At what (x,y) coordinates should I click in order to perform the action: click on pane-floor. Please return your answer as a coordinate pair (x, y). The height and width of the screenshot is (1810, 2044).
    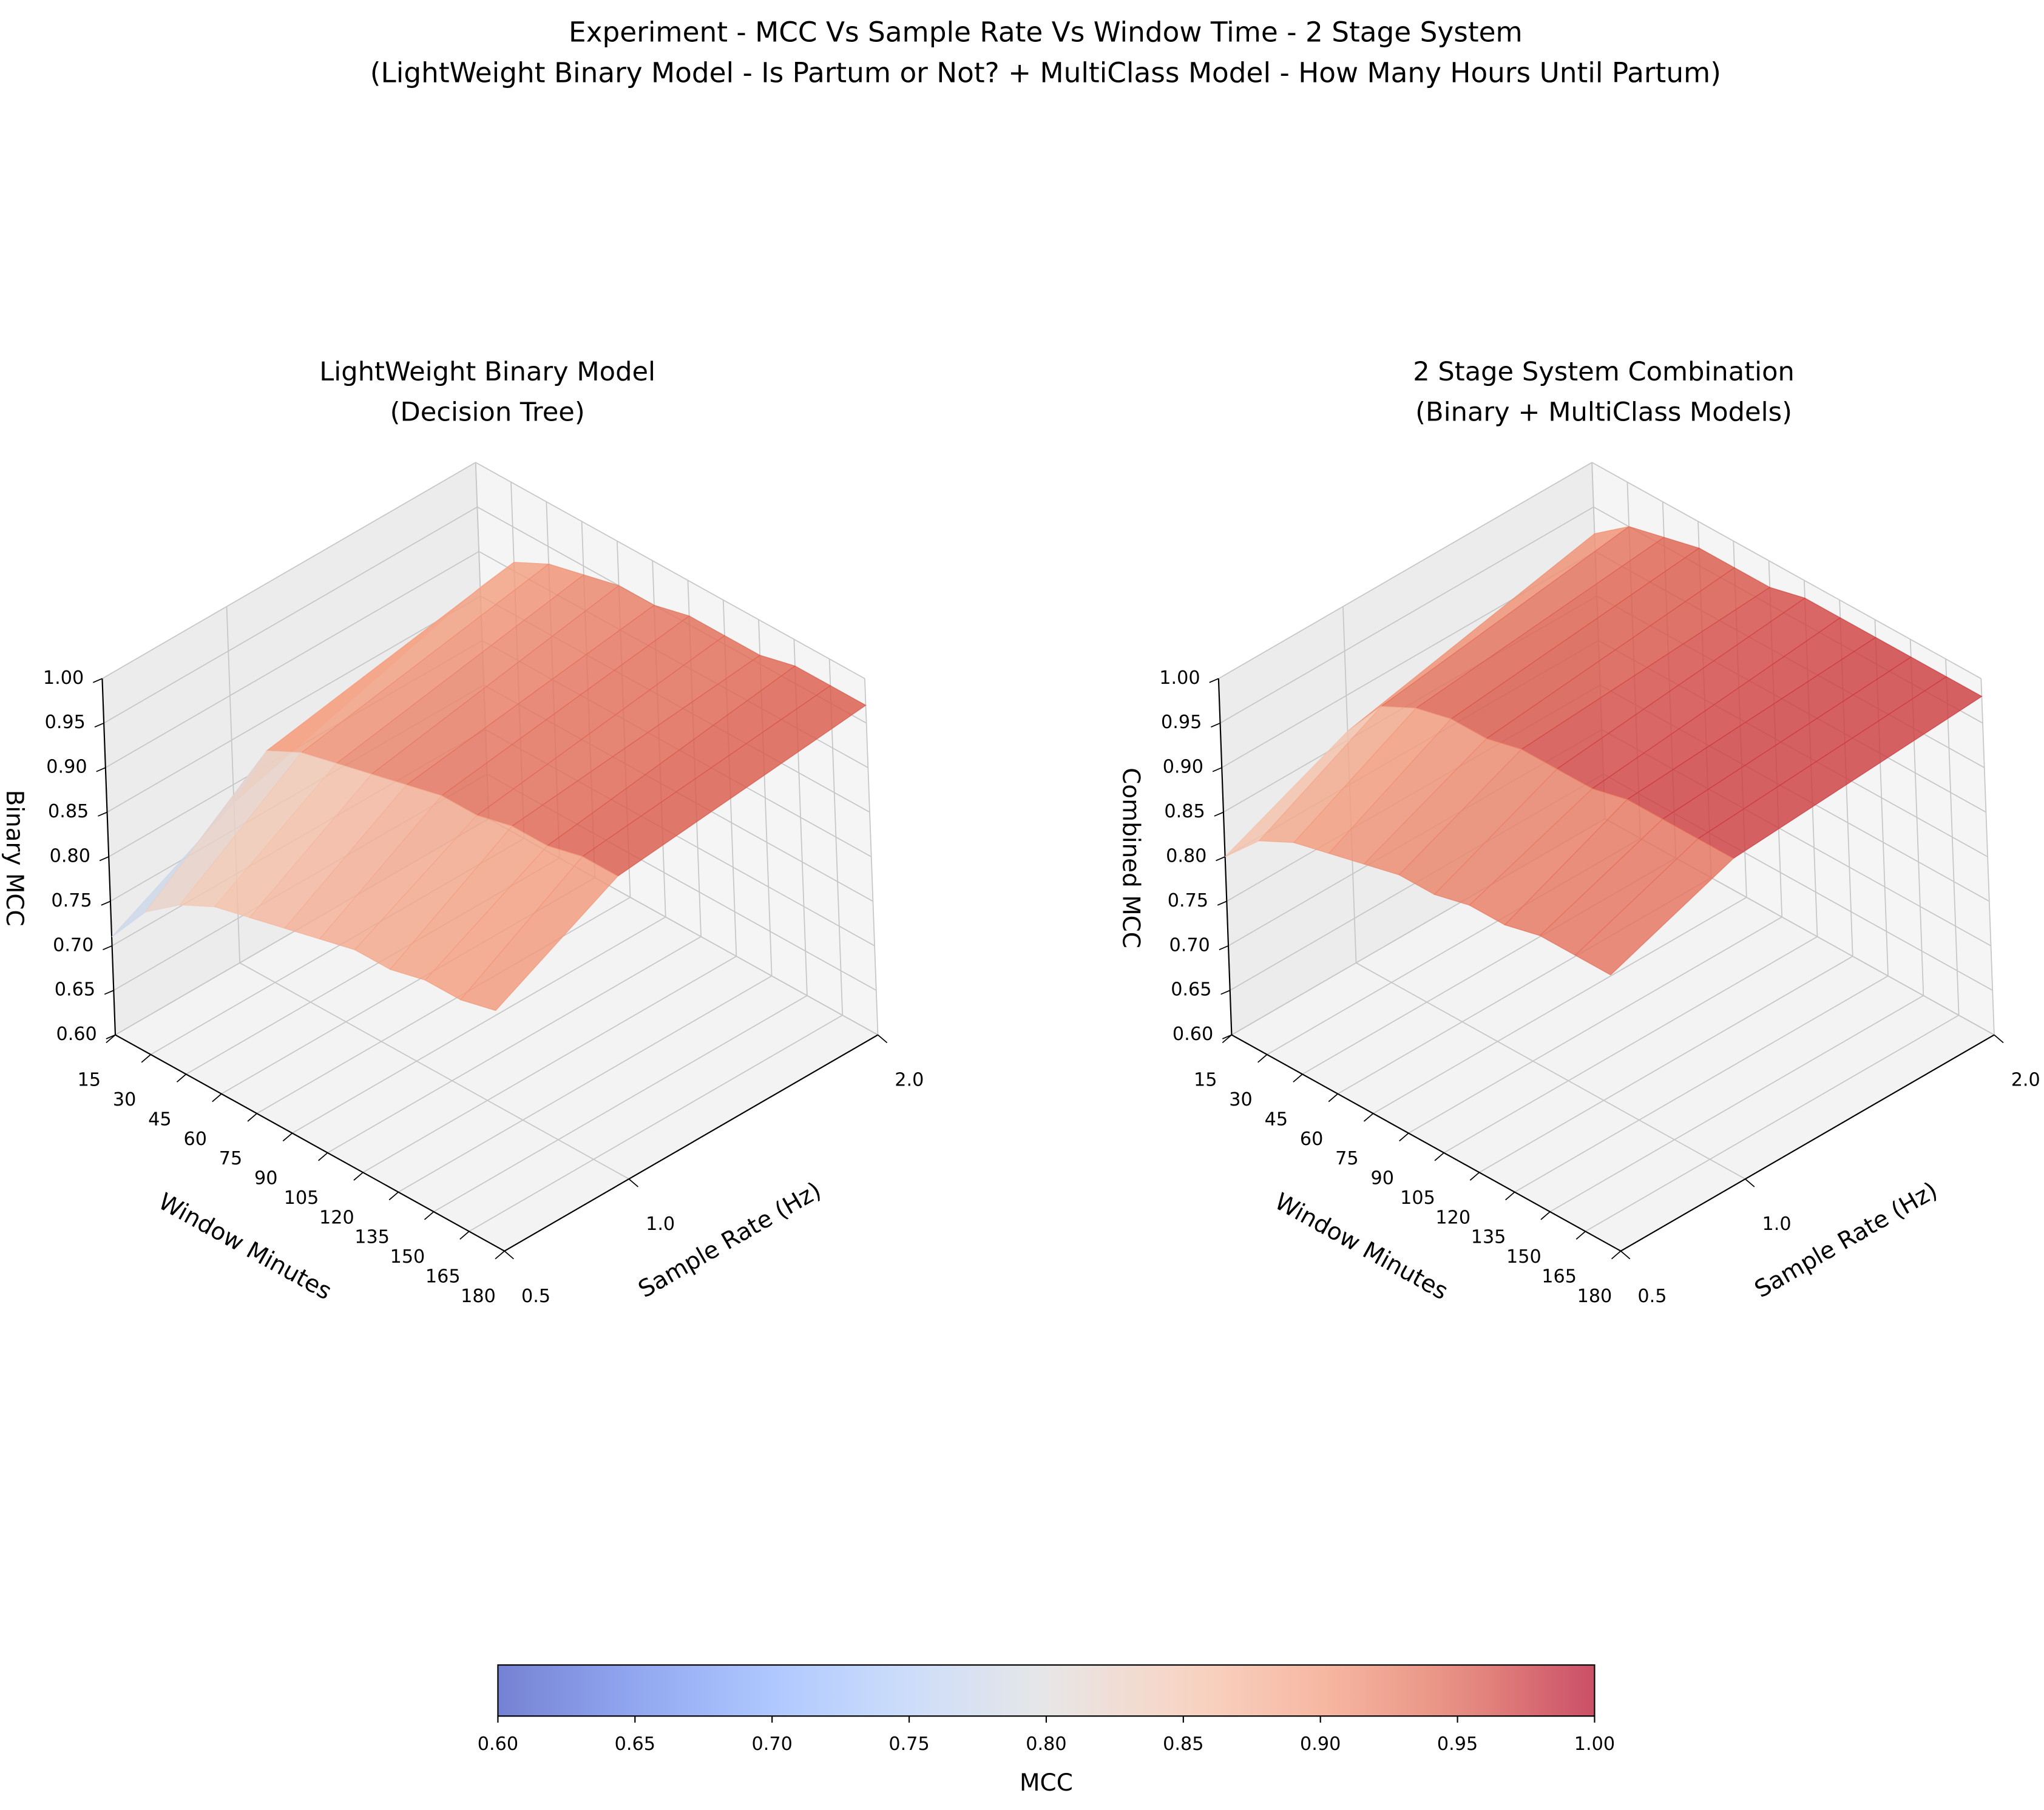
    Looking at the image, I should click on (1612, 1035).